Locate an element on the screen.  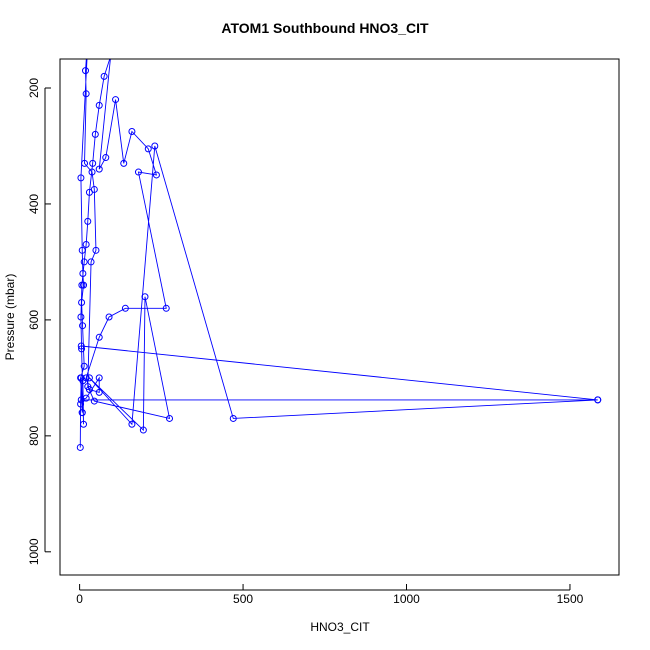
y-tick-label: 400 is located at coordinates (34, 204).